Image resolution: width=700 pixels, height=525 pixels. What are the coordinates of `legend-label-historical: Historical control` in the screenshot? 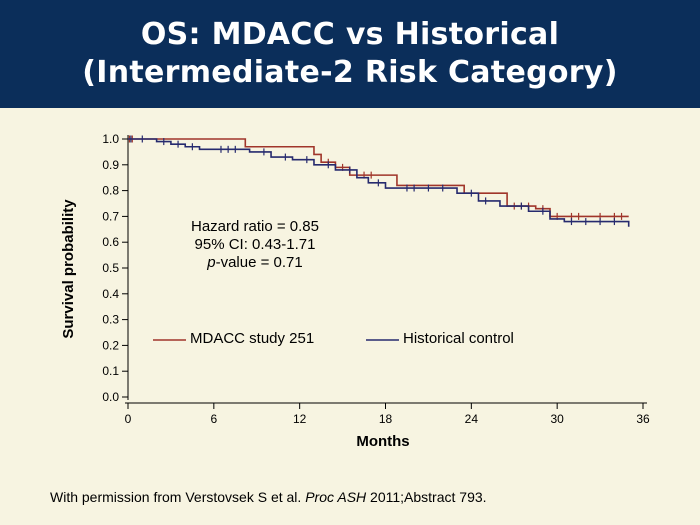 It's located at (458, 338).